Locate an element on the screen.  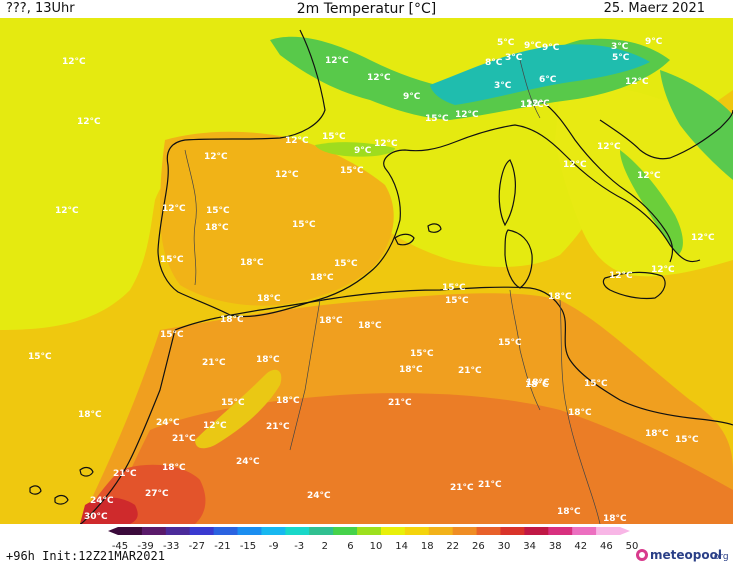
scale-tick-label: 50 is located at coordinates (632, 546).